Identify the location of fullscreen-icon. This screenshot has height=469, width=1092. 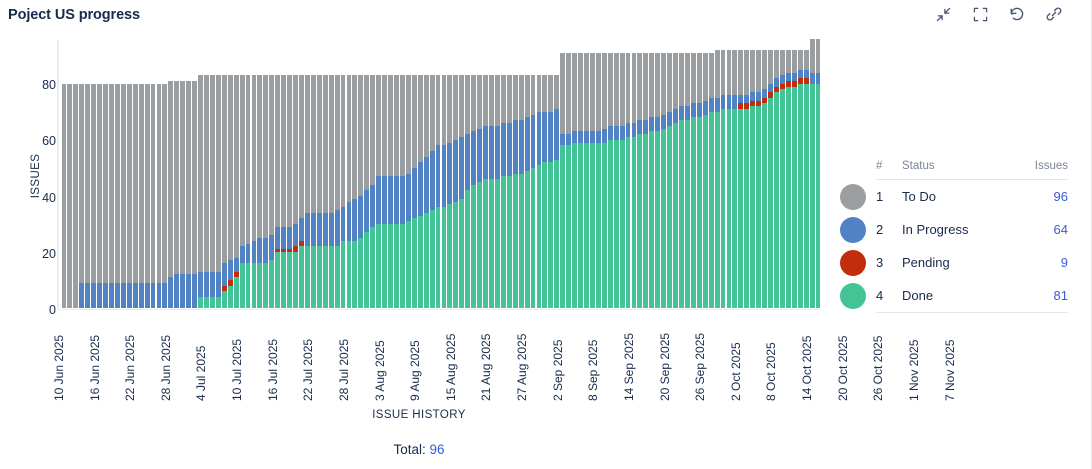
(980, 14).